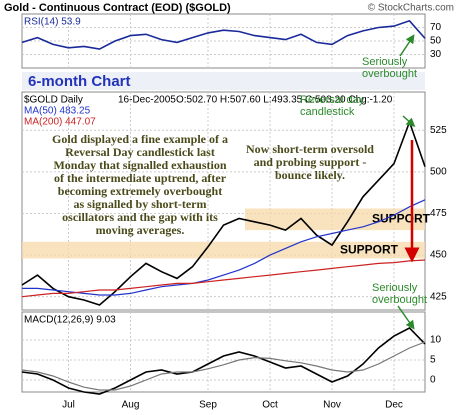  Describe the element at coordinates (438, 213) in the screenshot. I see `y-tick-label: 475` at that location.